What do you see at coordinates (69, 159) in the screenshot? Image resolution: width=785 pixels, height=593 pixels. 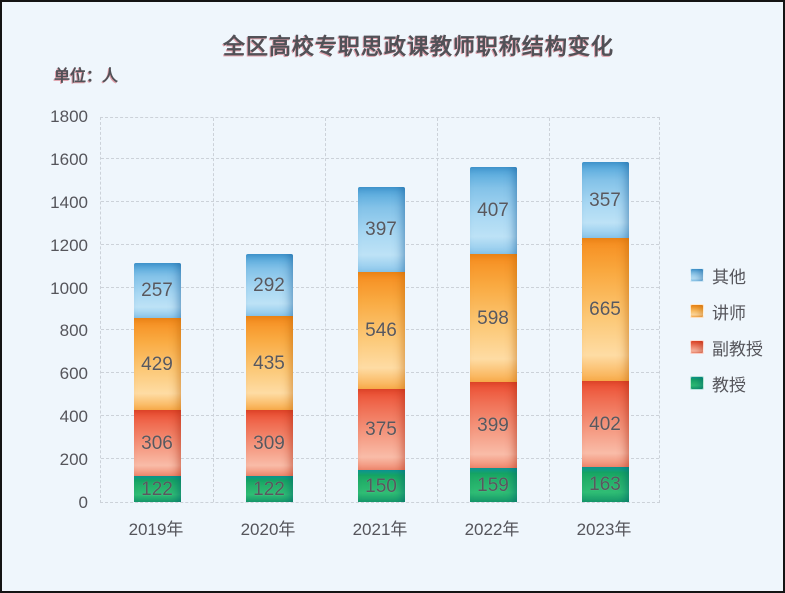 I see `y-tick-label: 1600` at bounding box center [69, 159].